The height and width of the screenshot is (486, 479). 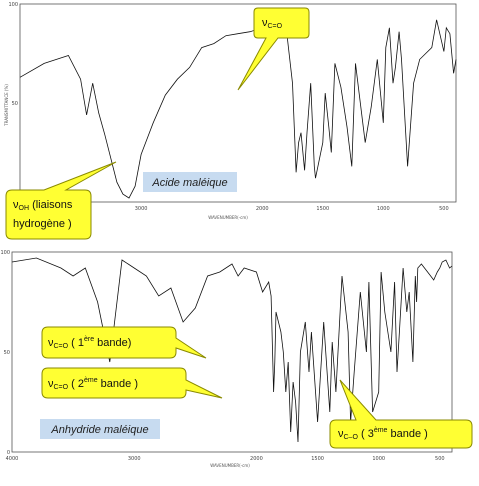 What do you see at coordinates (13, 54) in the screenshot?
I see `y-ticks-top: 100 50` at bounding box center [13, 54].